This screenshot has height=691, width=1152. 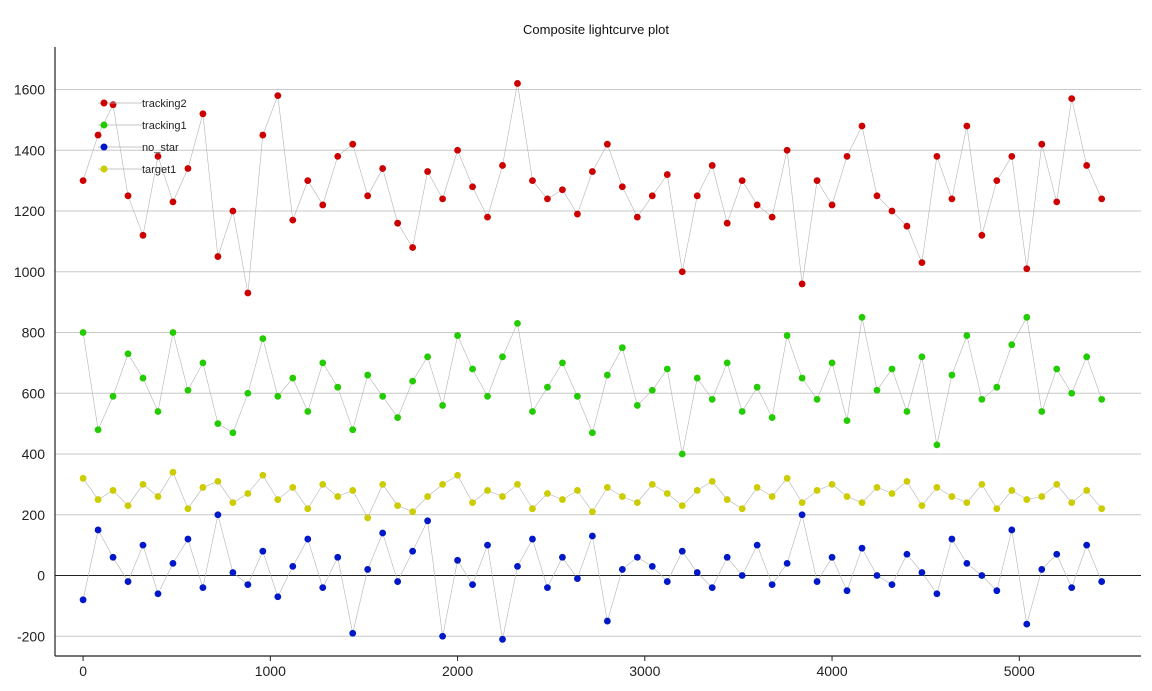 I want to click on legend-label: tracking1, so click(x=164, y=126).